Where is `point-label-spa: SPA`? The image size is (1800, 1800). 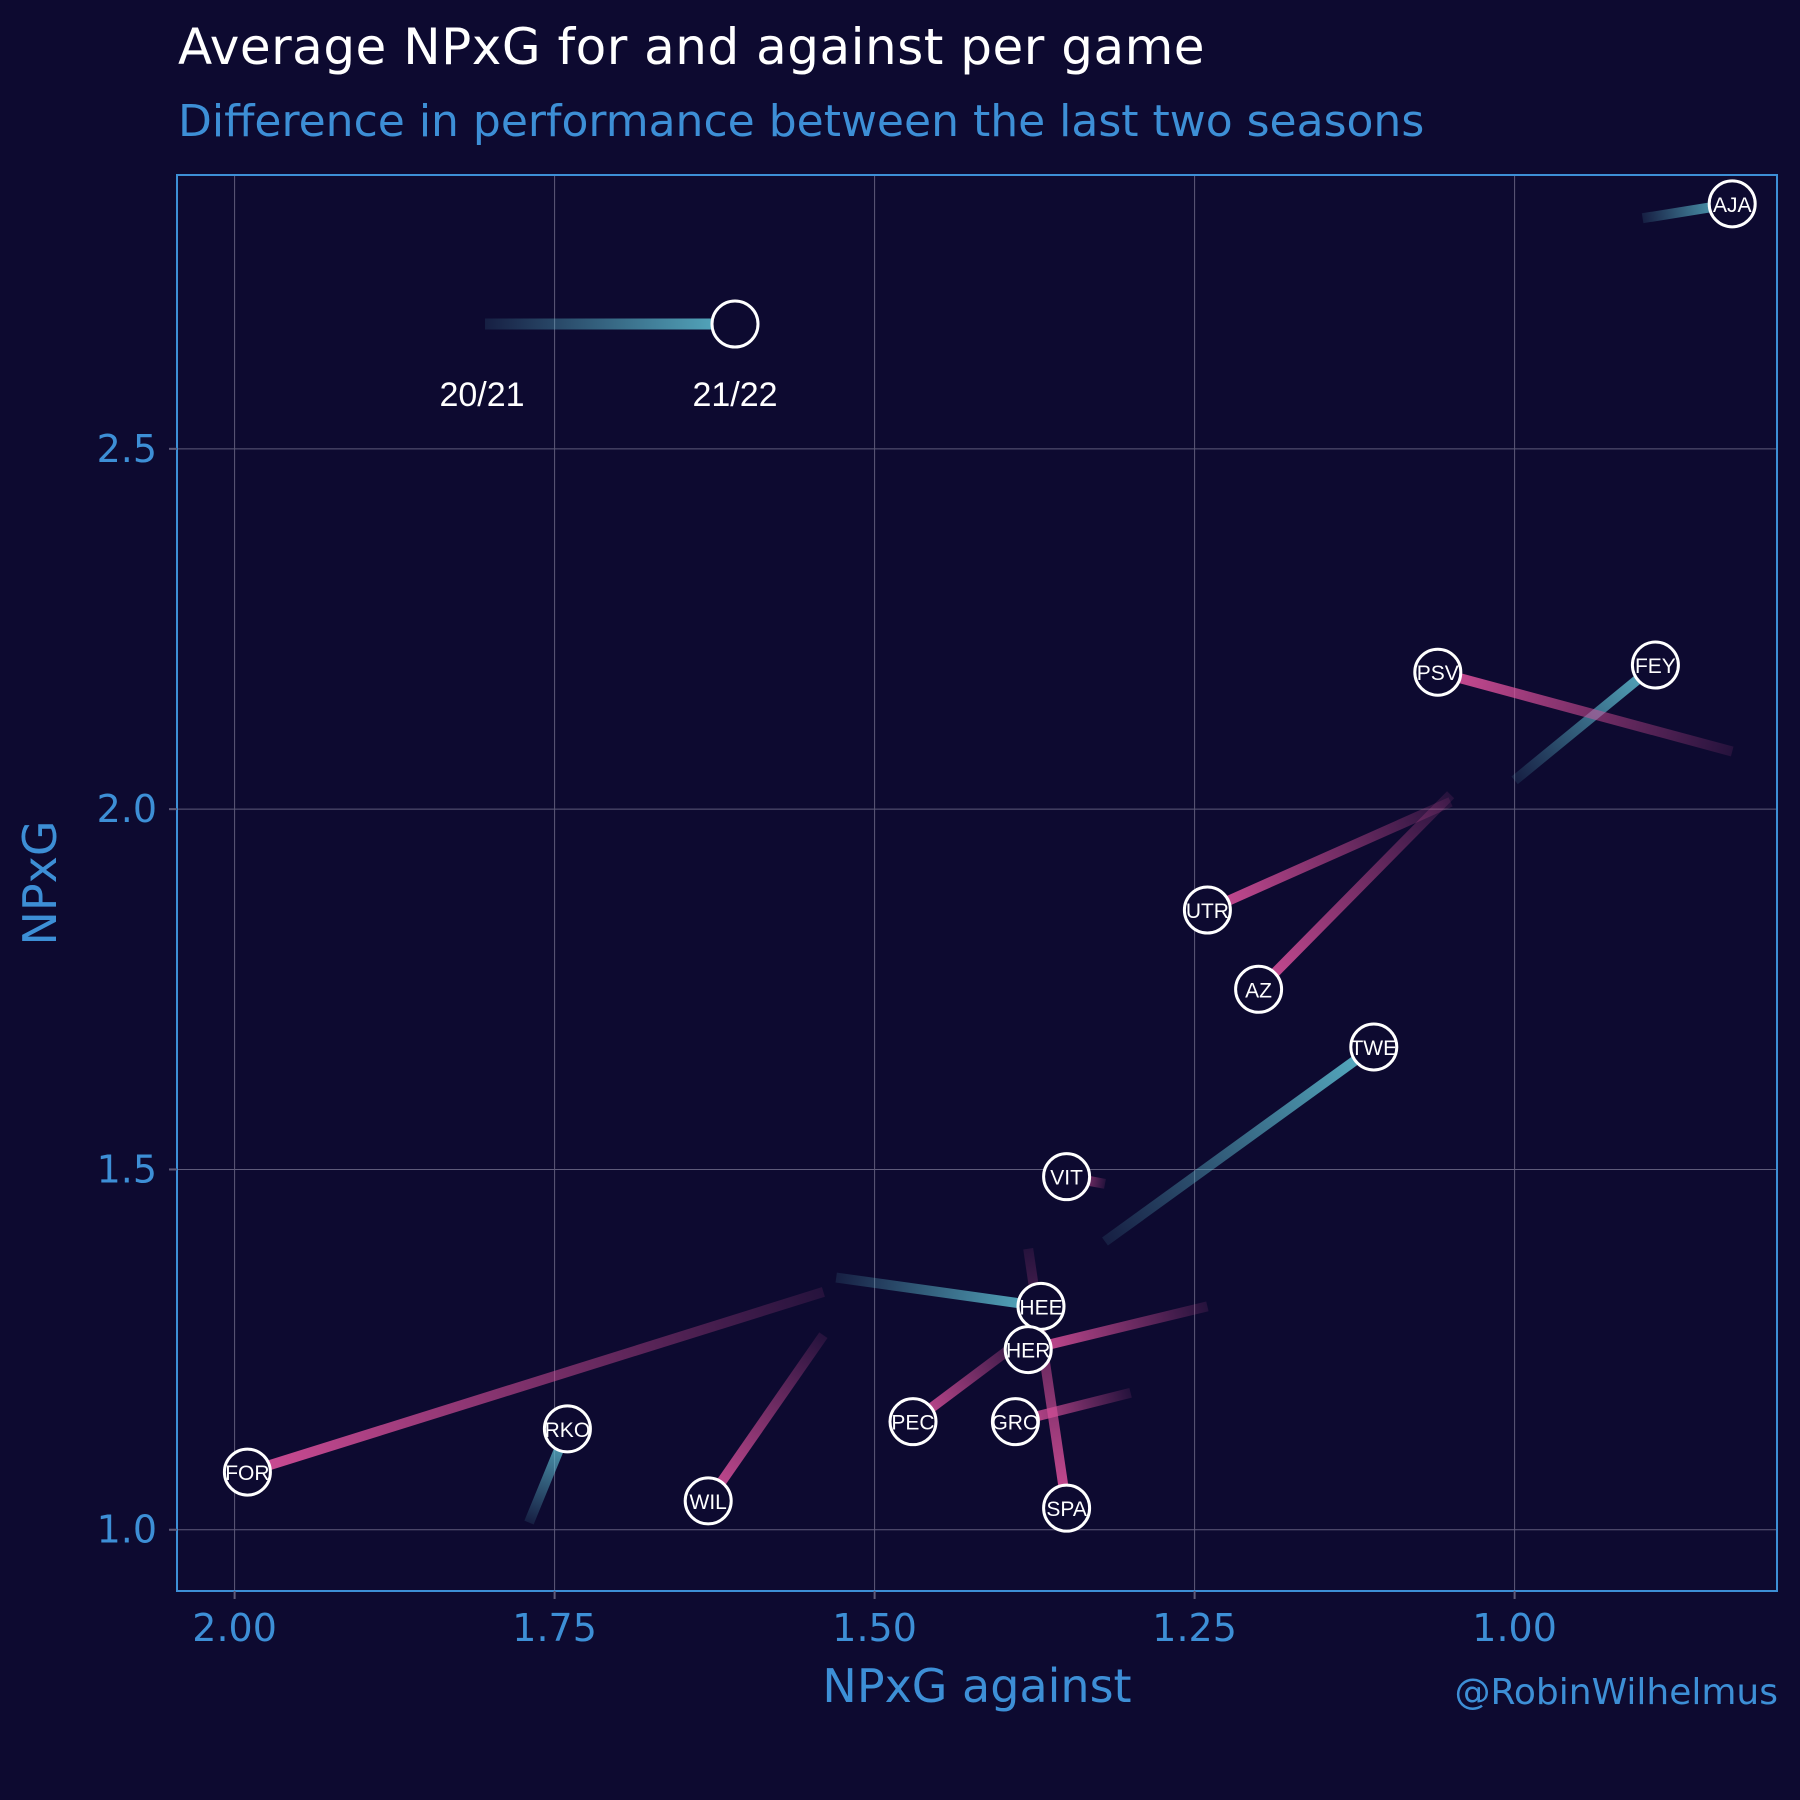
point-label-spa: SPA is located at coordinates (1066, 1509).